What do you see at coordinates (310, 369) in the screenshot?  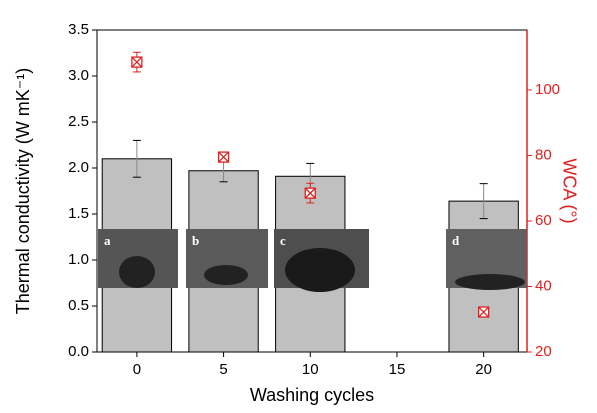 I see `x-tick-label: 10` at bounding box center [310, 369].